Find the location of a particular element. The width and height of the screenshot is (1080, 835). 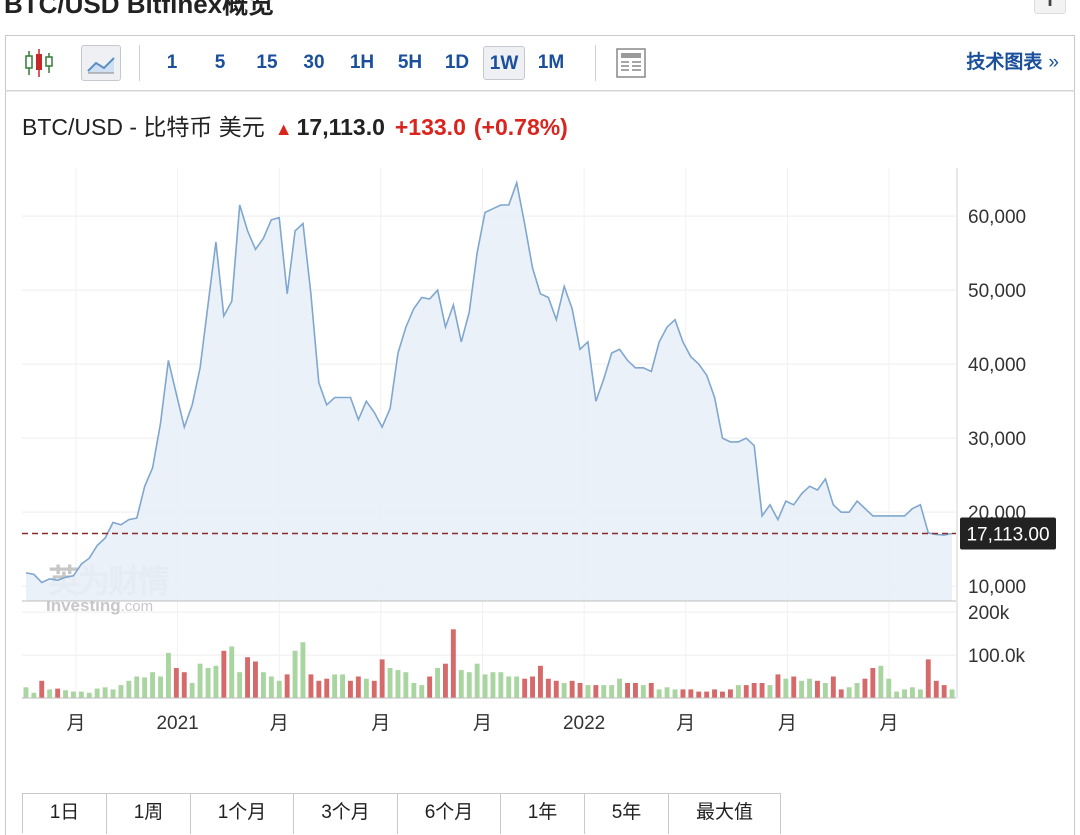

range-1d-button: 1日 is located at coordinates (65, 814).